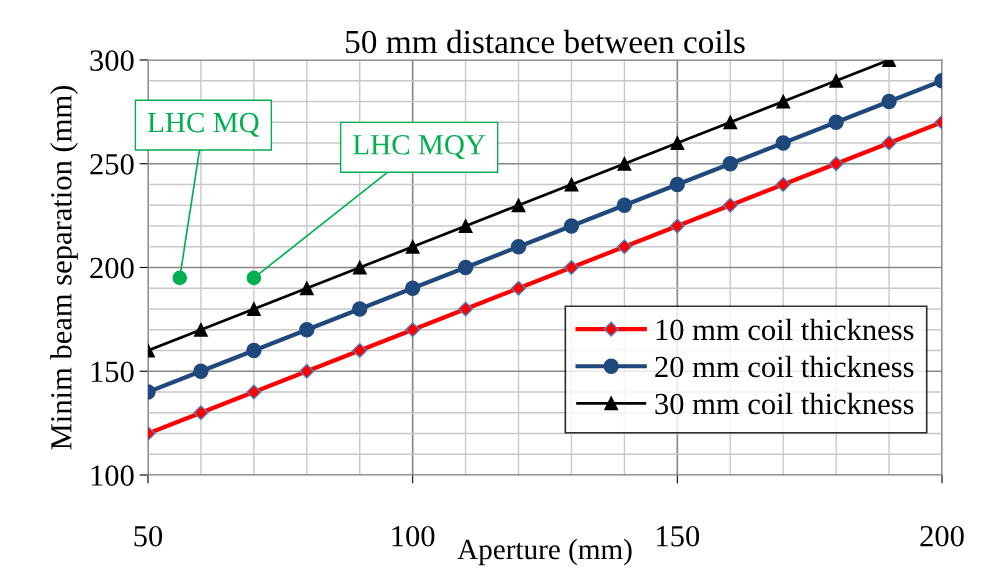 Image resolution: width=1002 pixels, height=577 pixels. Describe the element at coordinates (112, 164) in the screenshot. I see `y-tick-label: 250` at that location.